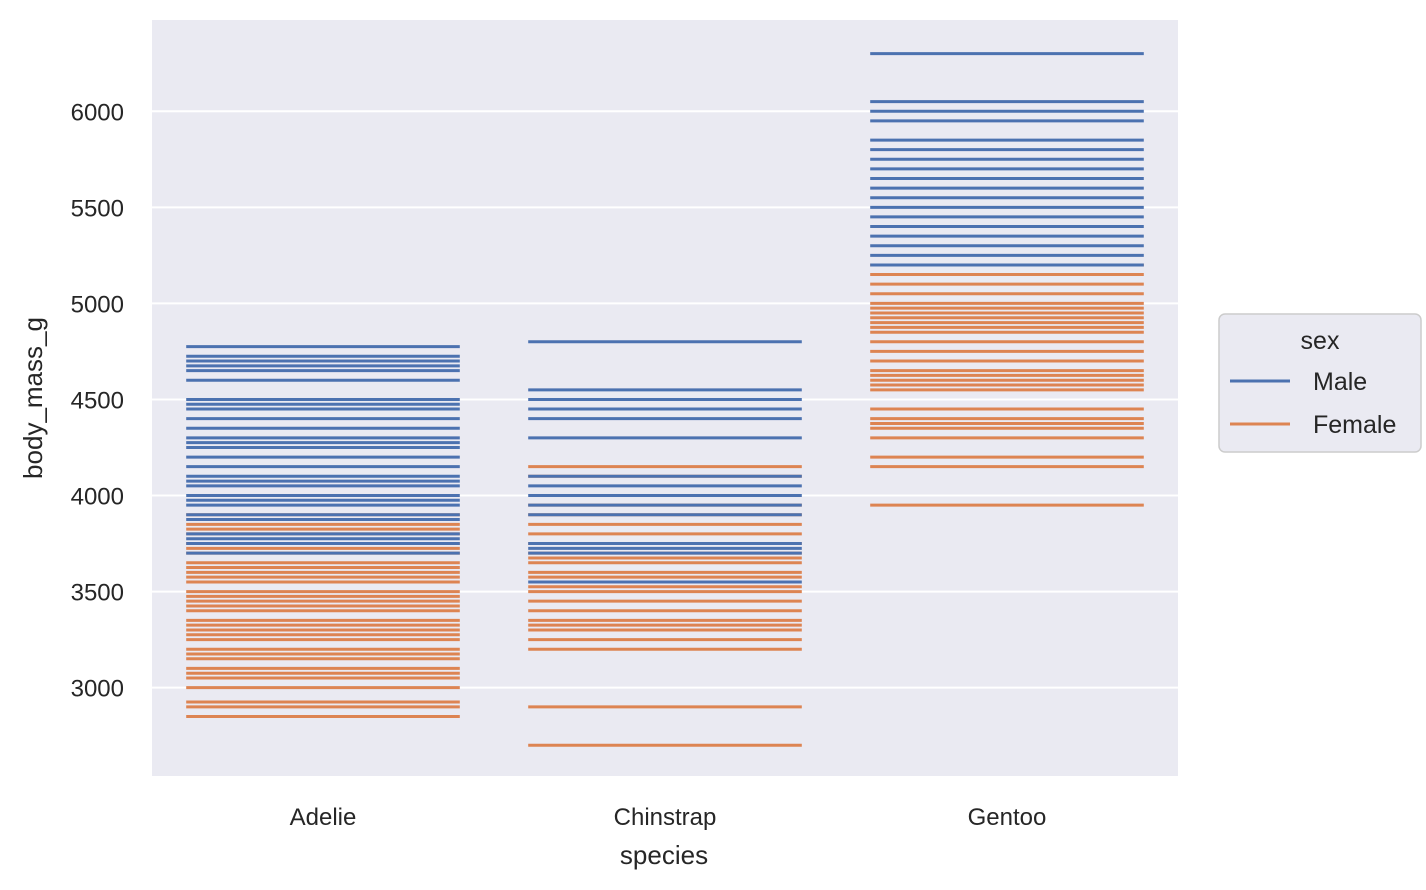 The height and width of the screenshot is (890, 1426). I want to click on x-tick-label: Adelie, so click(323, 817).